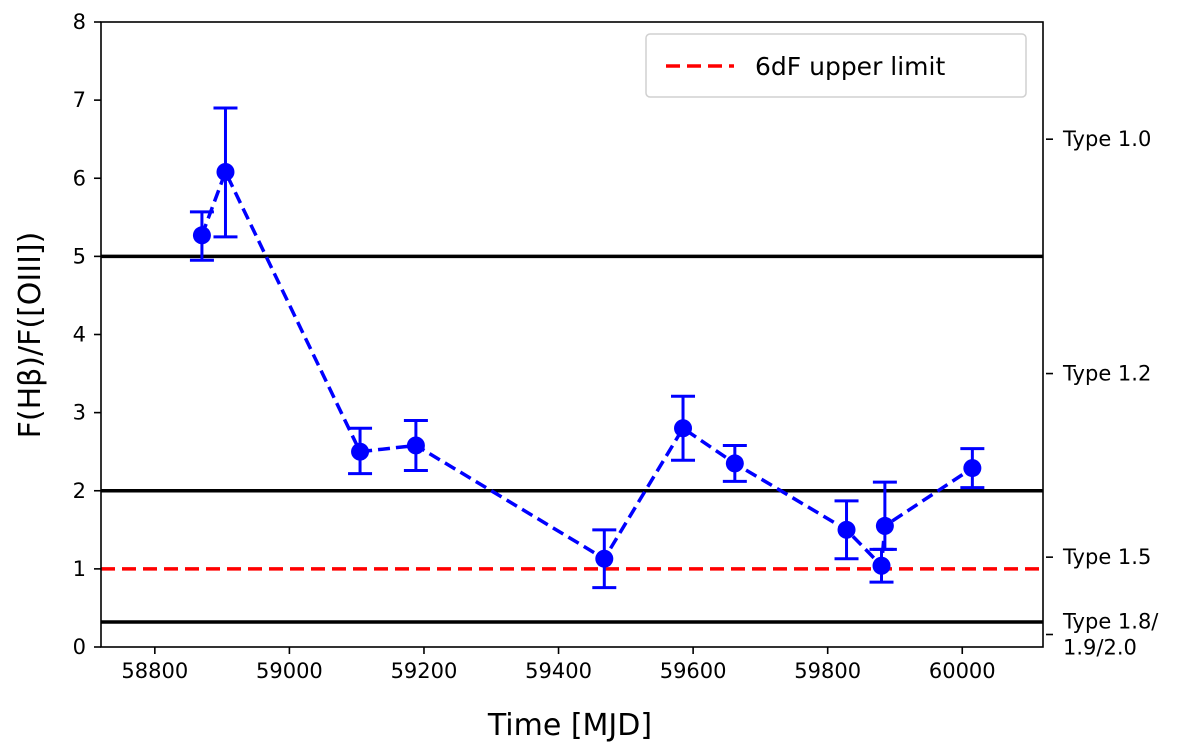 The width and height of the screenshot is (1200, 752). I want to click on legend: 6dF upper limit, so click(836, 65).